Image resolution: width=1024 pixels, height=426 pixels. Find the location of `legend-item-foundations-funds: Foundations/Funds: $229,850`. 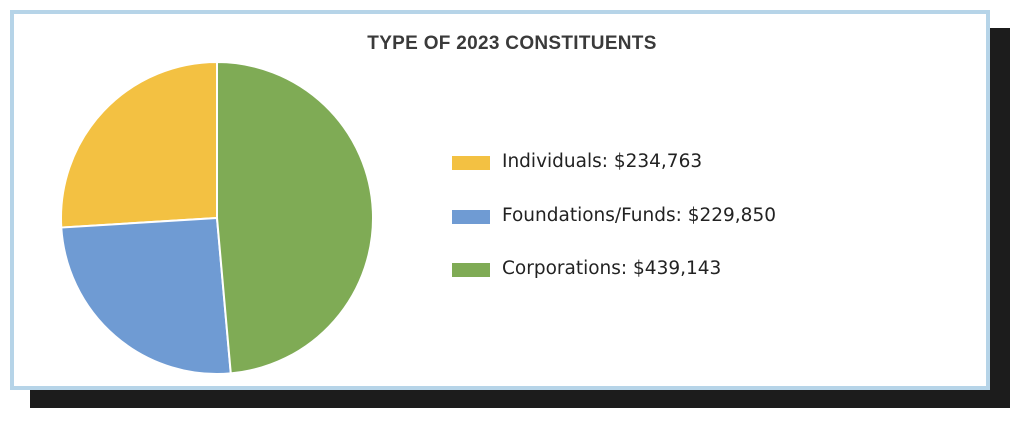

legend-item-foundations-funds: Foundations/Funds: $229,850 is located at coordinates (652, 217).